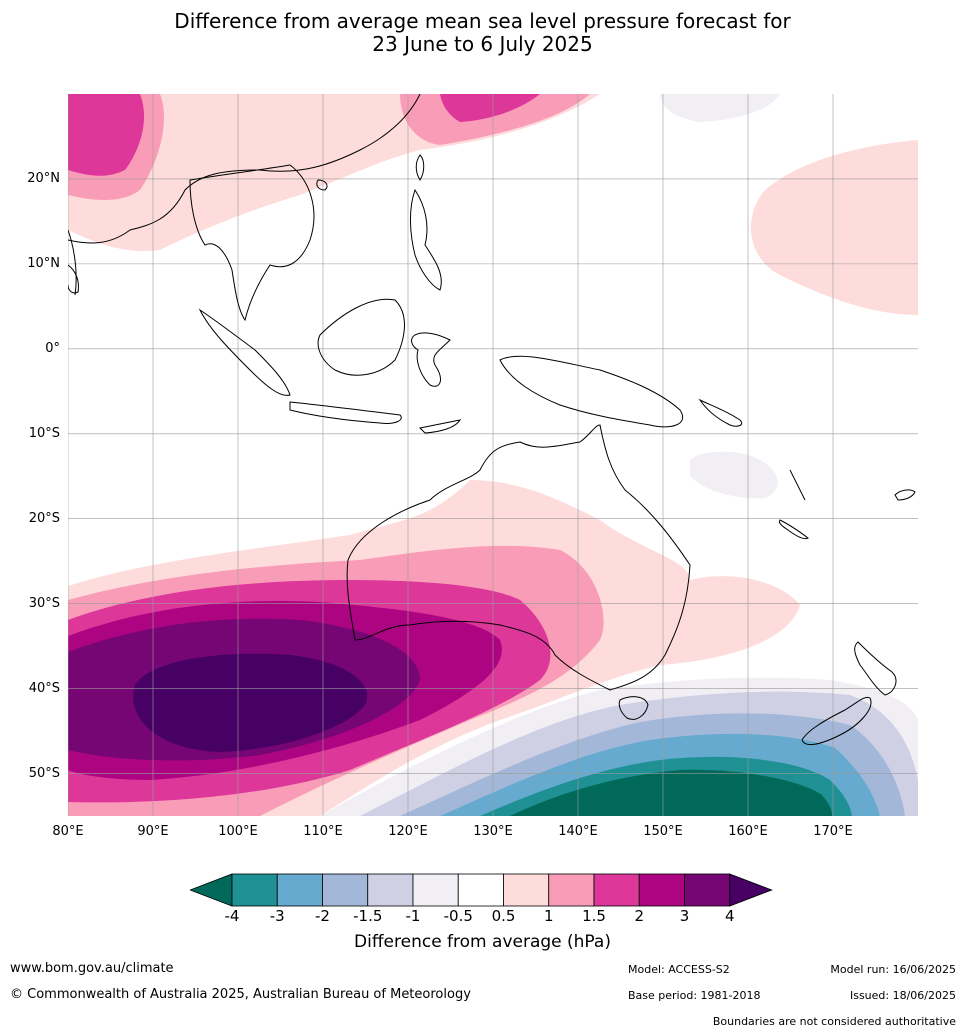  I want to click on lon-label-80E: 80°E, so click(68, 831).